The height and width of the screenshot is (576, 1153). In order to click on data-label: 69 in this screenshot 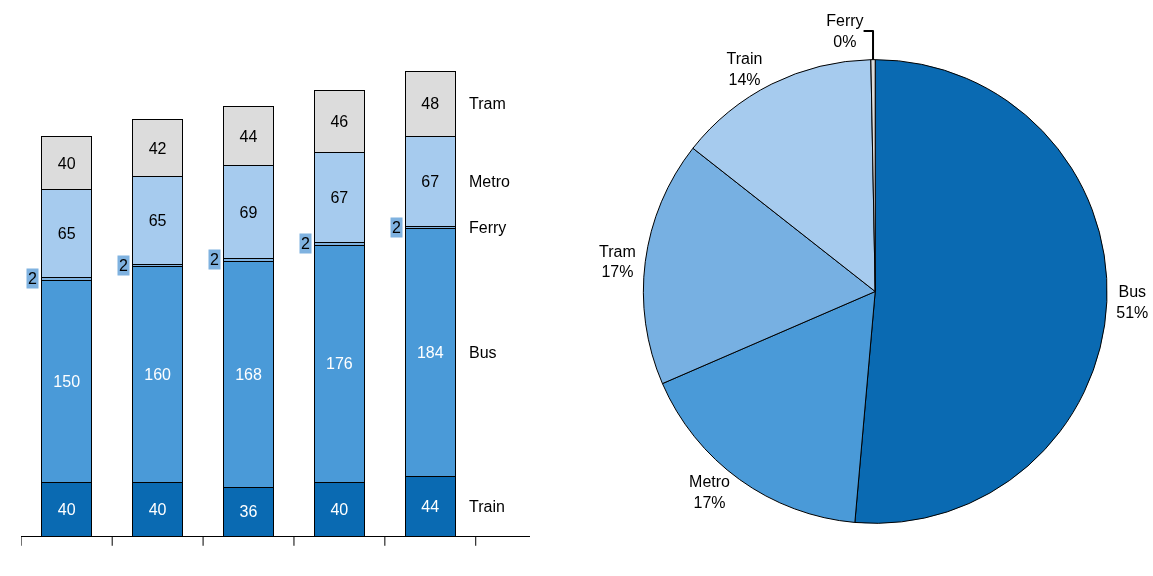, I will do `click(248, 212)`.